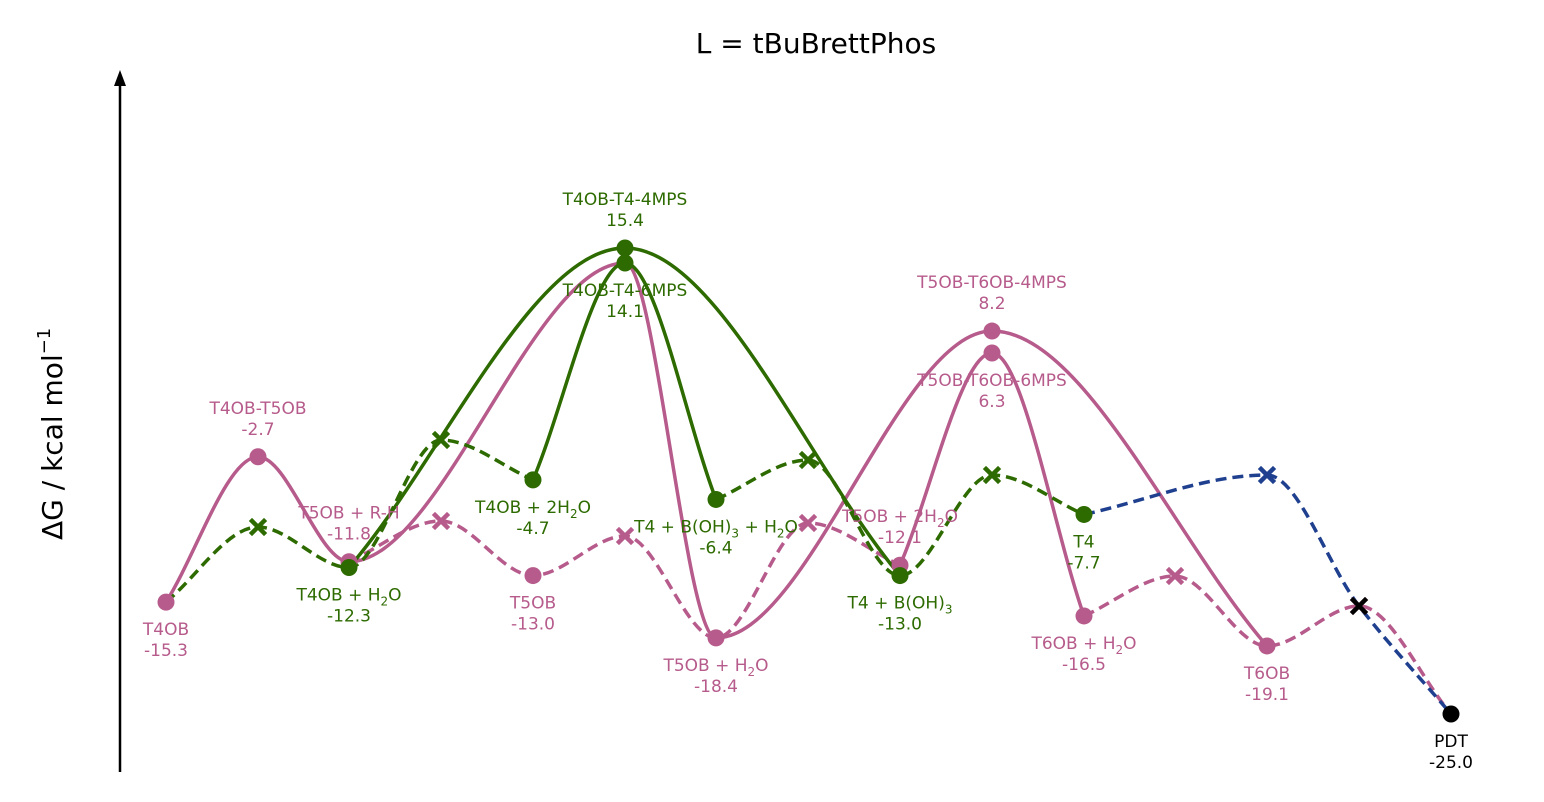 Image resolution: width=1544 pixels, height=802 pixels. Describe the element at coordinates (533, 480) in the screenshot. I see `point-marker-T4OB_2H2O` at that location.